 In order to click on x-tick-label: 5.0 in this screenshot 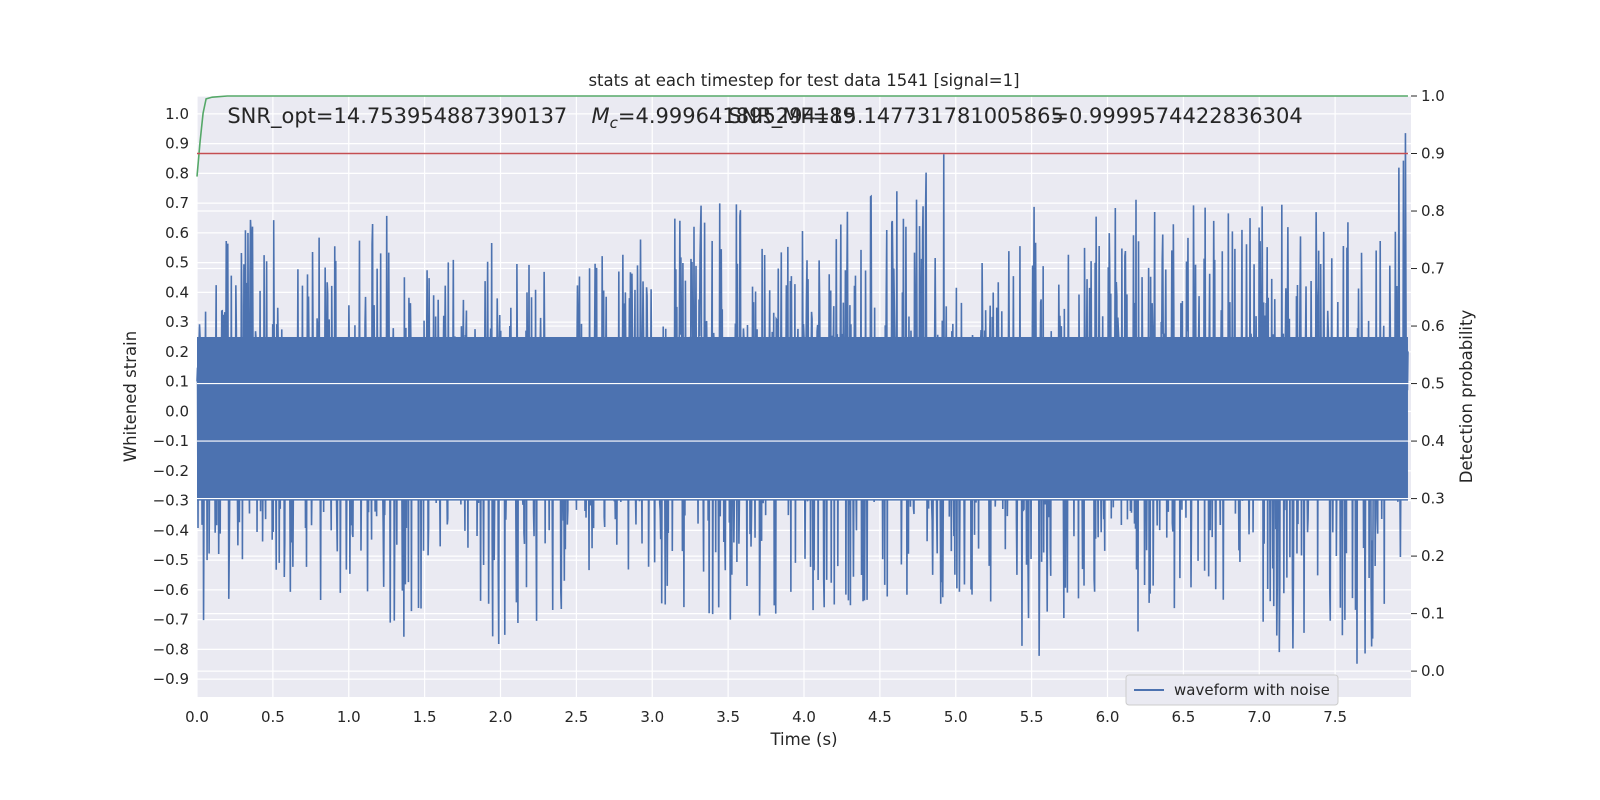, I will do `click(956, 717)`.